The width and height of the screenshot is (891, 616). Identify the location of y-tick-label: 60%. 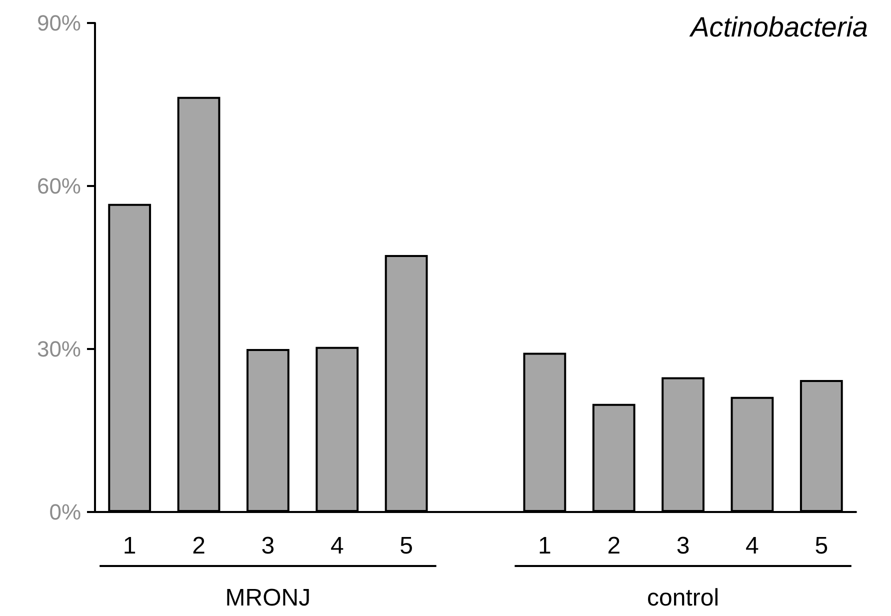
(58, 186).